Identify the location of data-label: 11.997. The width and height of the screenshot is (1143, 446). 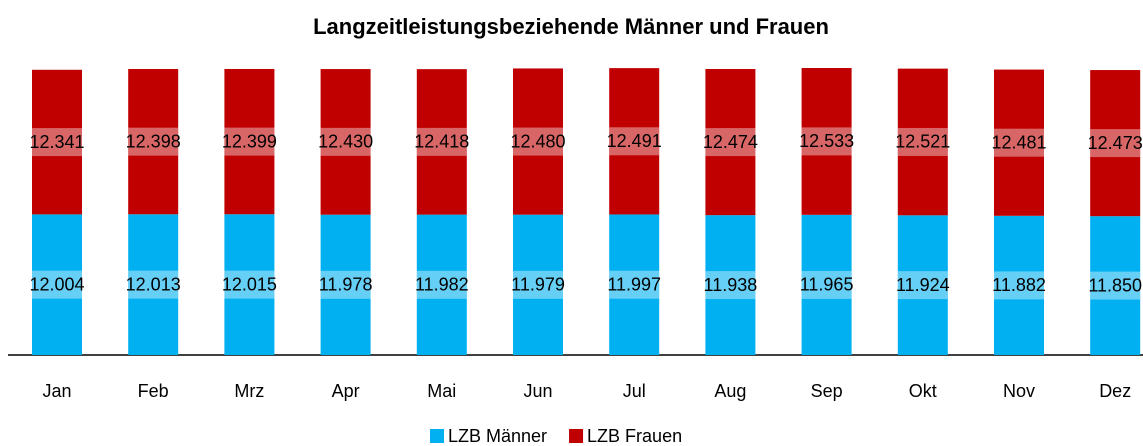
(634, 284).